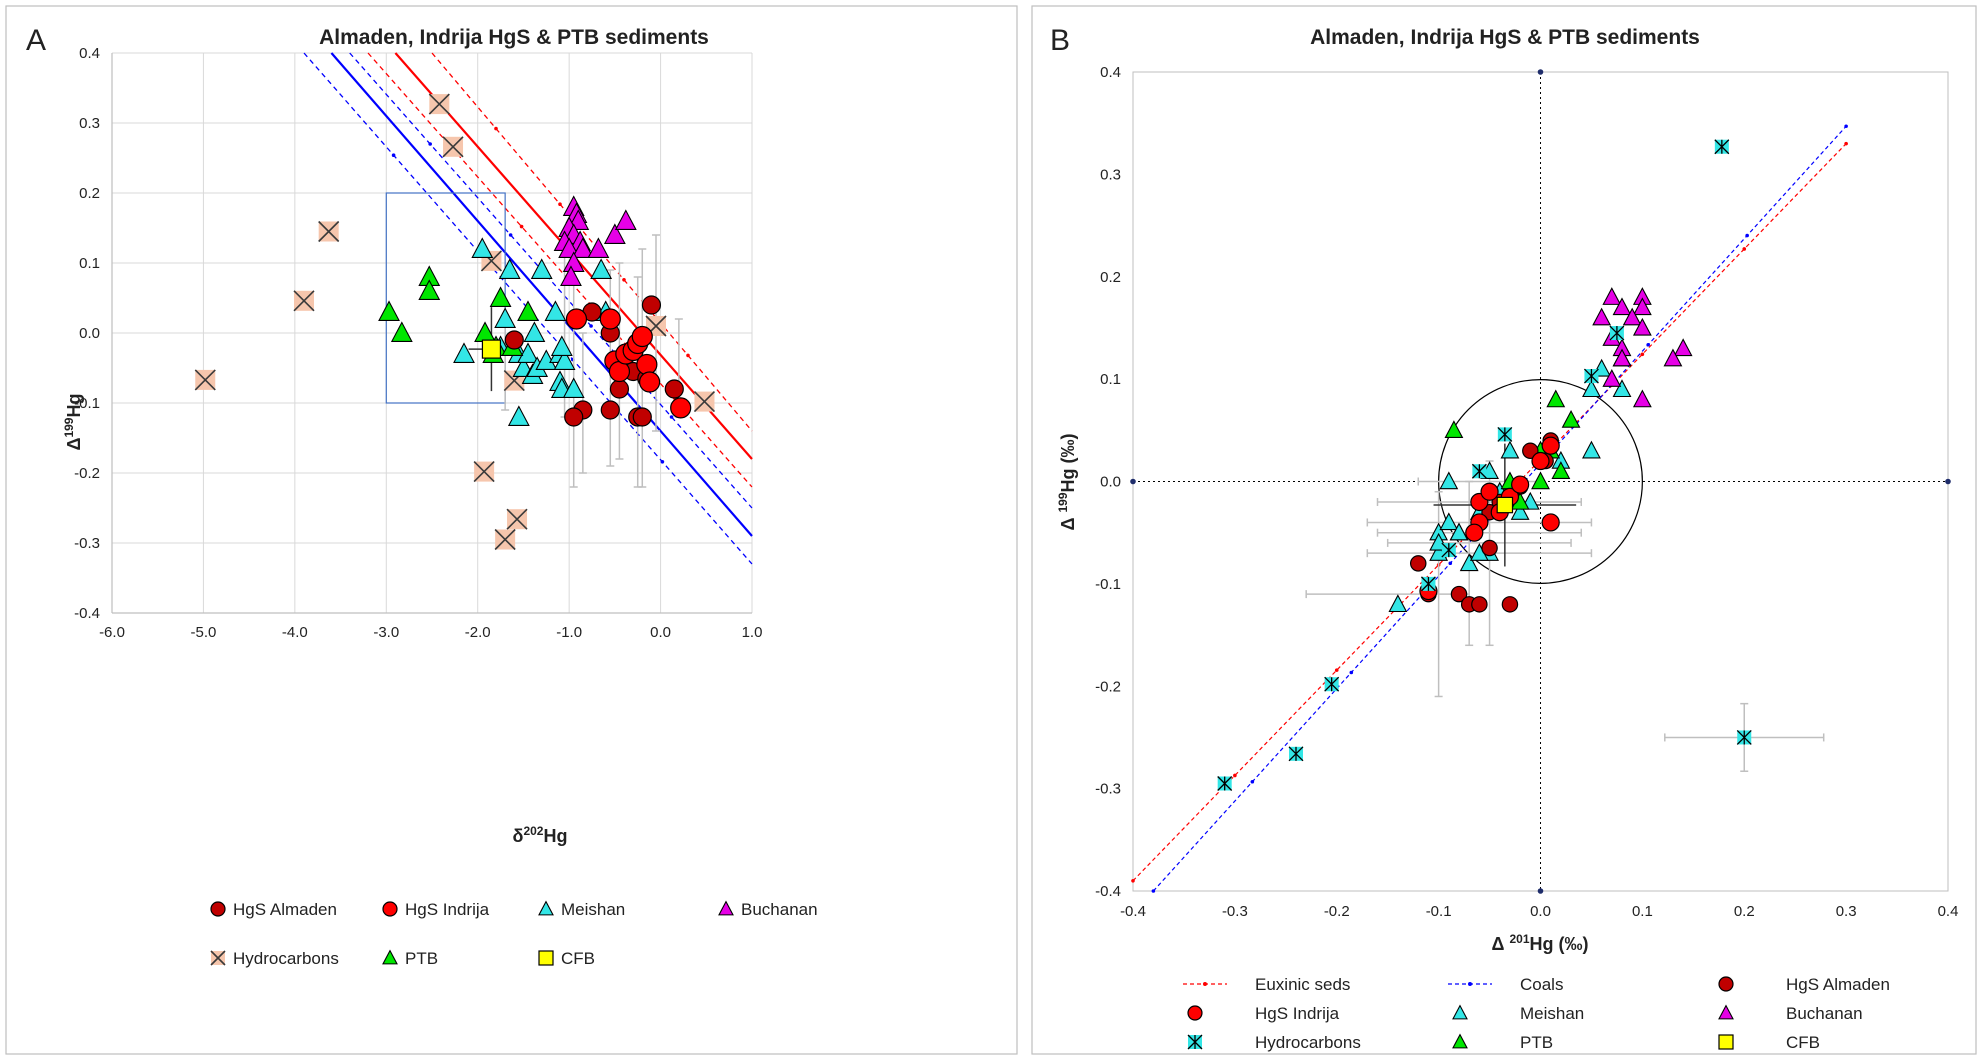  Describe the element at coordinates (89, 193) in the screenshot. I see `panel-a-y-tick-label: 0.2` at that location.